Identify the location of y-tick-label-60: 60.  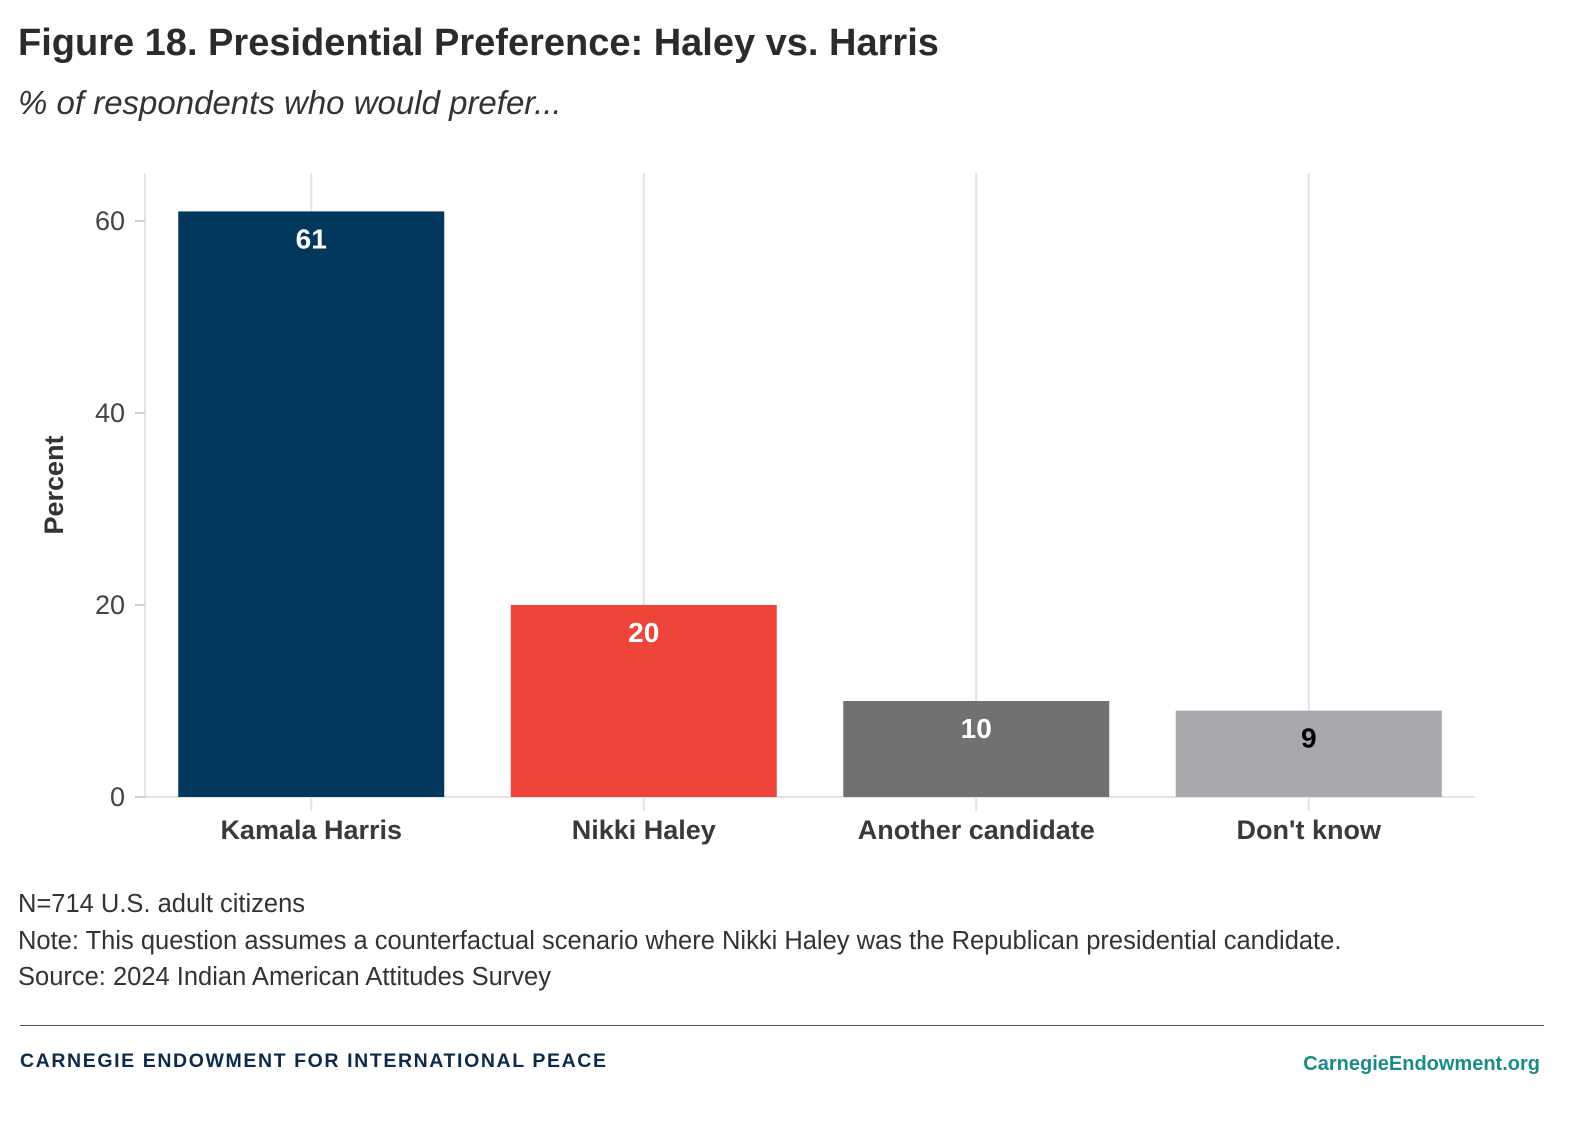
(110, 221).